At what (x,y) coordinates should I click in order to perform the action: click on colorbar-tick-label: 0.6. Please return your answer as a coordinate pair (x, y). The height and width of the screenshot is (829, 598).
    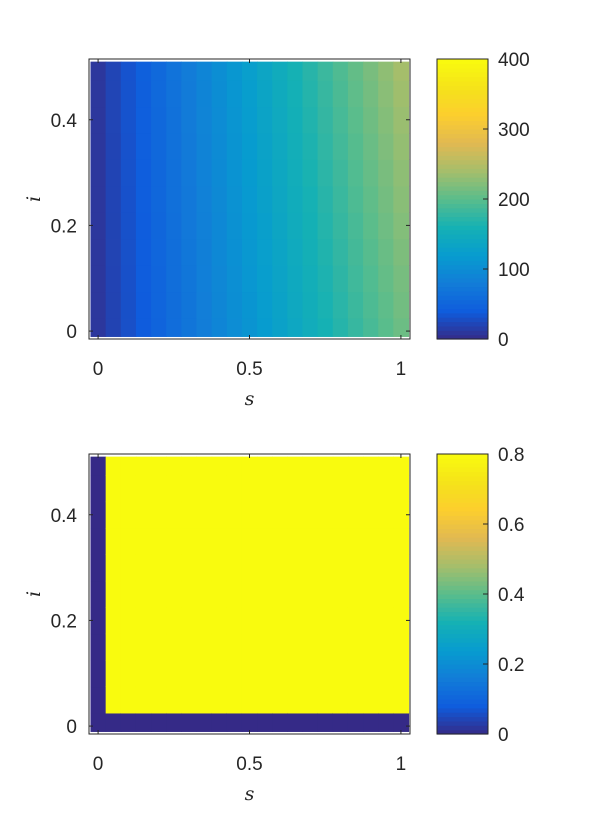
    Looking at the image, I should click on (511, 525).